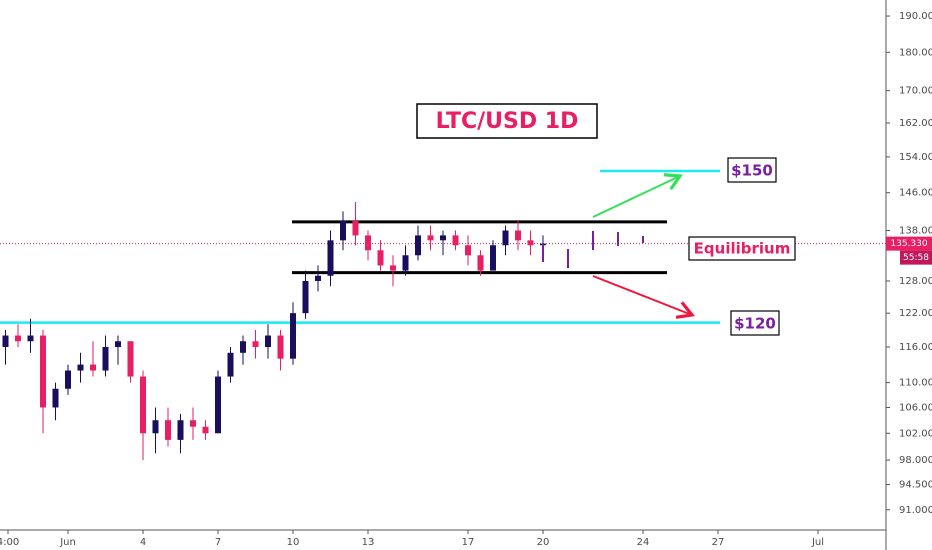 The width and height of the screenshot is (932, 550). Describe the element at coordinates (915, 407) in the screenshot. I see `y-tick-label: 106.000` at that location.